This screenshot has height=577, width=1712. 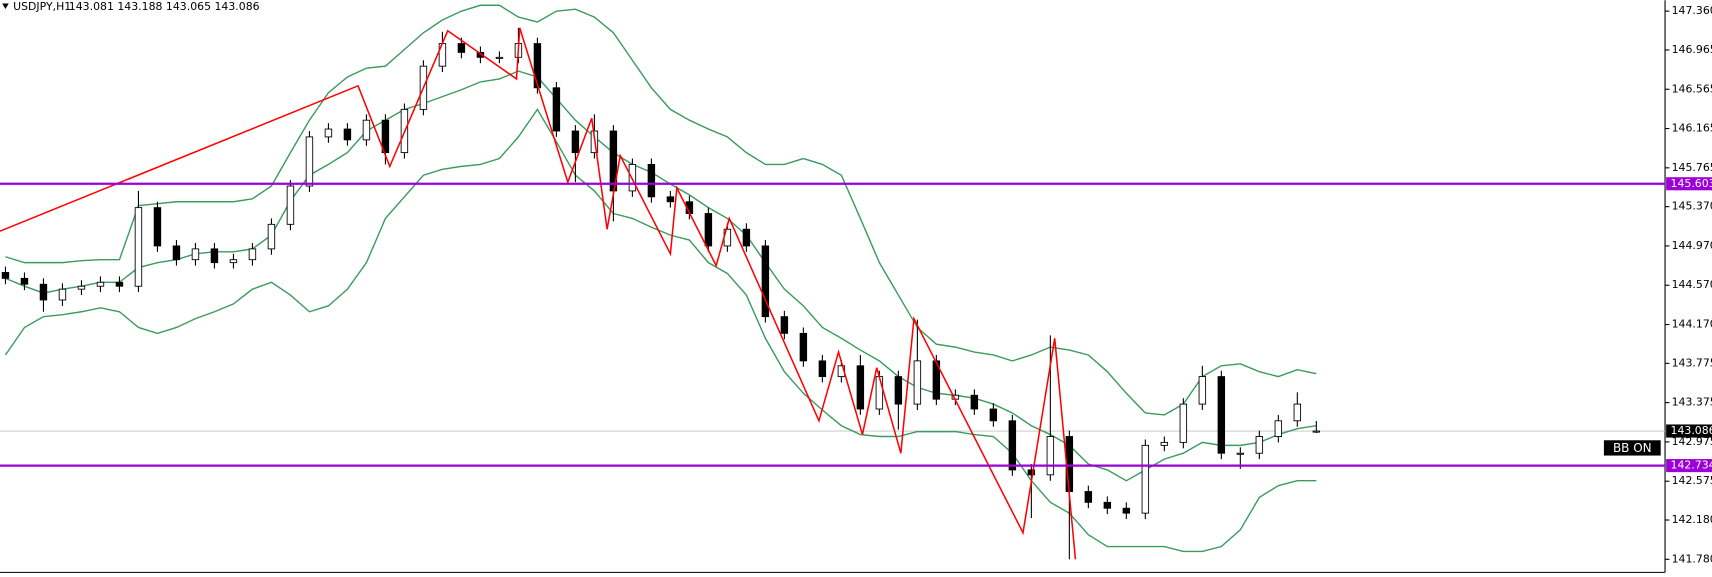 I want to click on price-label: 143.086, so click(x=1691, y=430).